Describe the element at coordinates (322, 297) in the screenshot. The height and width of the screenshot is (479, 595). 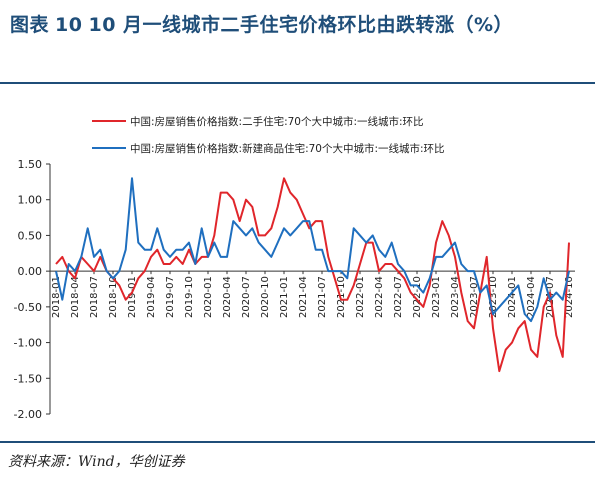
I see `x-tick-label: 2021-07` at that location.